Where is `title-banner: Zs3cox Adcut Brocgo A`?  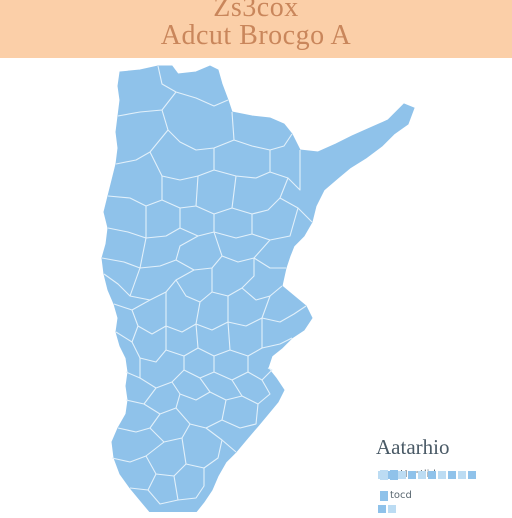
title-banner: Zs3cox Adcut Brocgo A is located at coordinates (256, 29).